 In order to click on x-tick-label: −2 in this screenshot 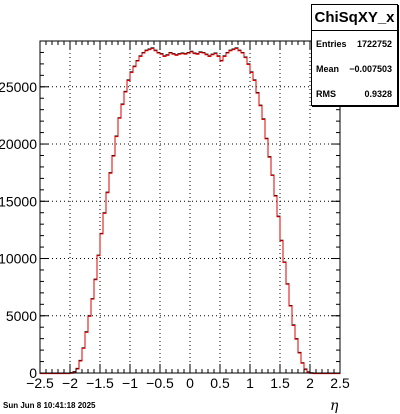, I will do `click(70, 383)`.